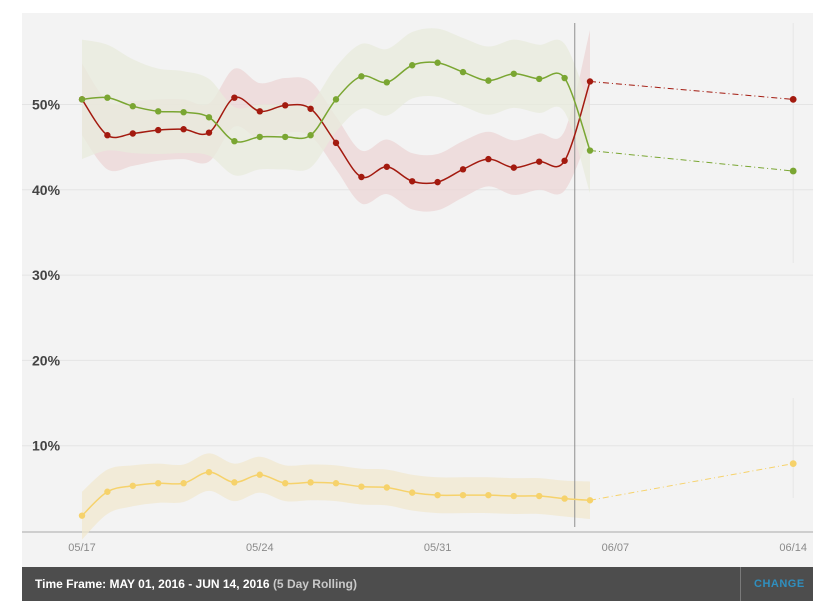 The width and height of the screenshot is (820, 606). Describe the element at coordinates (616, 548) in the screenshot. I see `x-tick-label: 06/07` at that location.